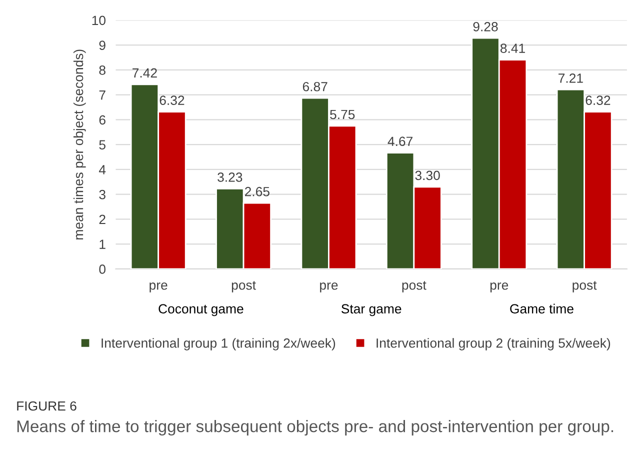 The height and width of the screenshot is (459, 643). What do you see at coordinates (570, 78) in the screenshot?
I see `data-label: 7.21` at bounding box center [570, 78].